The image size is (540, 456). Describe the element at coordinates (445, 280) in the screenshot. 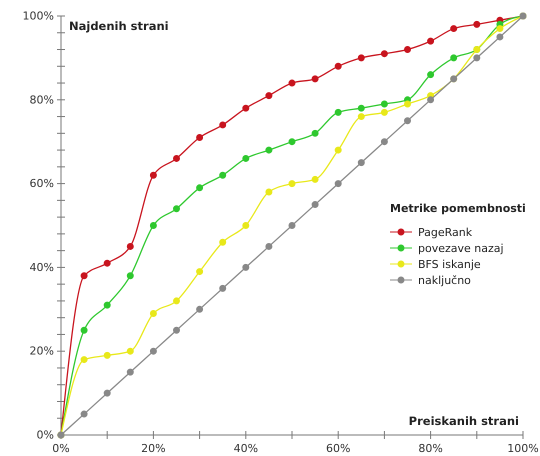

I see `legend-label: naključno` at that location.